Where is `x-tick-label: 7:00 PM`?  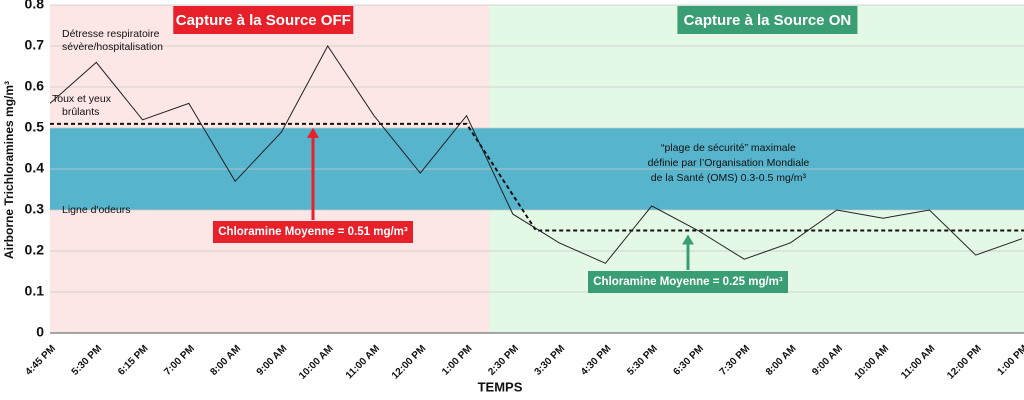 x-tick-label: 7:00 PM is located at coordinates (179, 360).